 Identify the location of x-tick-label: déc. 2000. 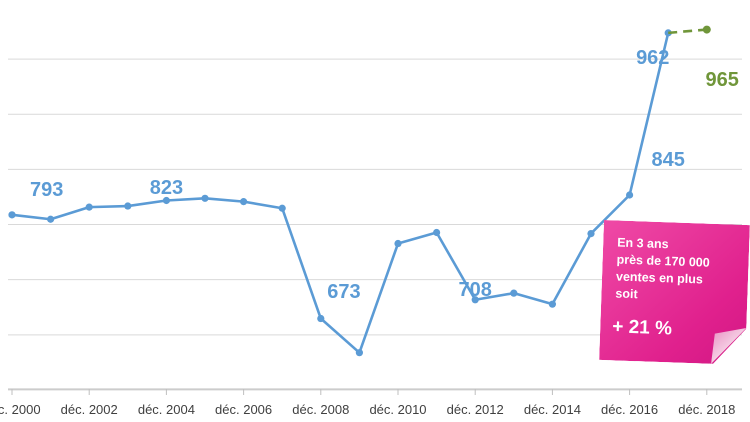
(20, 409).